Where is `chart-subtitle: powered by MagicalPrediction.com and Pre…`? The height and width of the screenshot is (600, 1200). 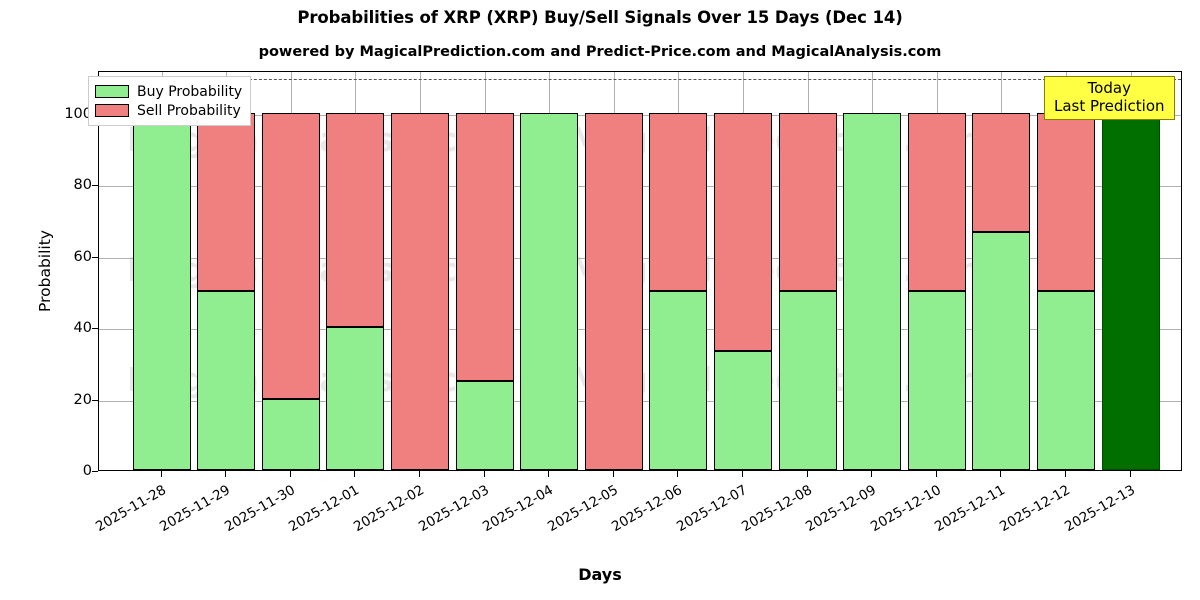 chart-subtitle: powered by MagicalPrediction.com and Pre… is located at coordinates (600, 52).